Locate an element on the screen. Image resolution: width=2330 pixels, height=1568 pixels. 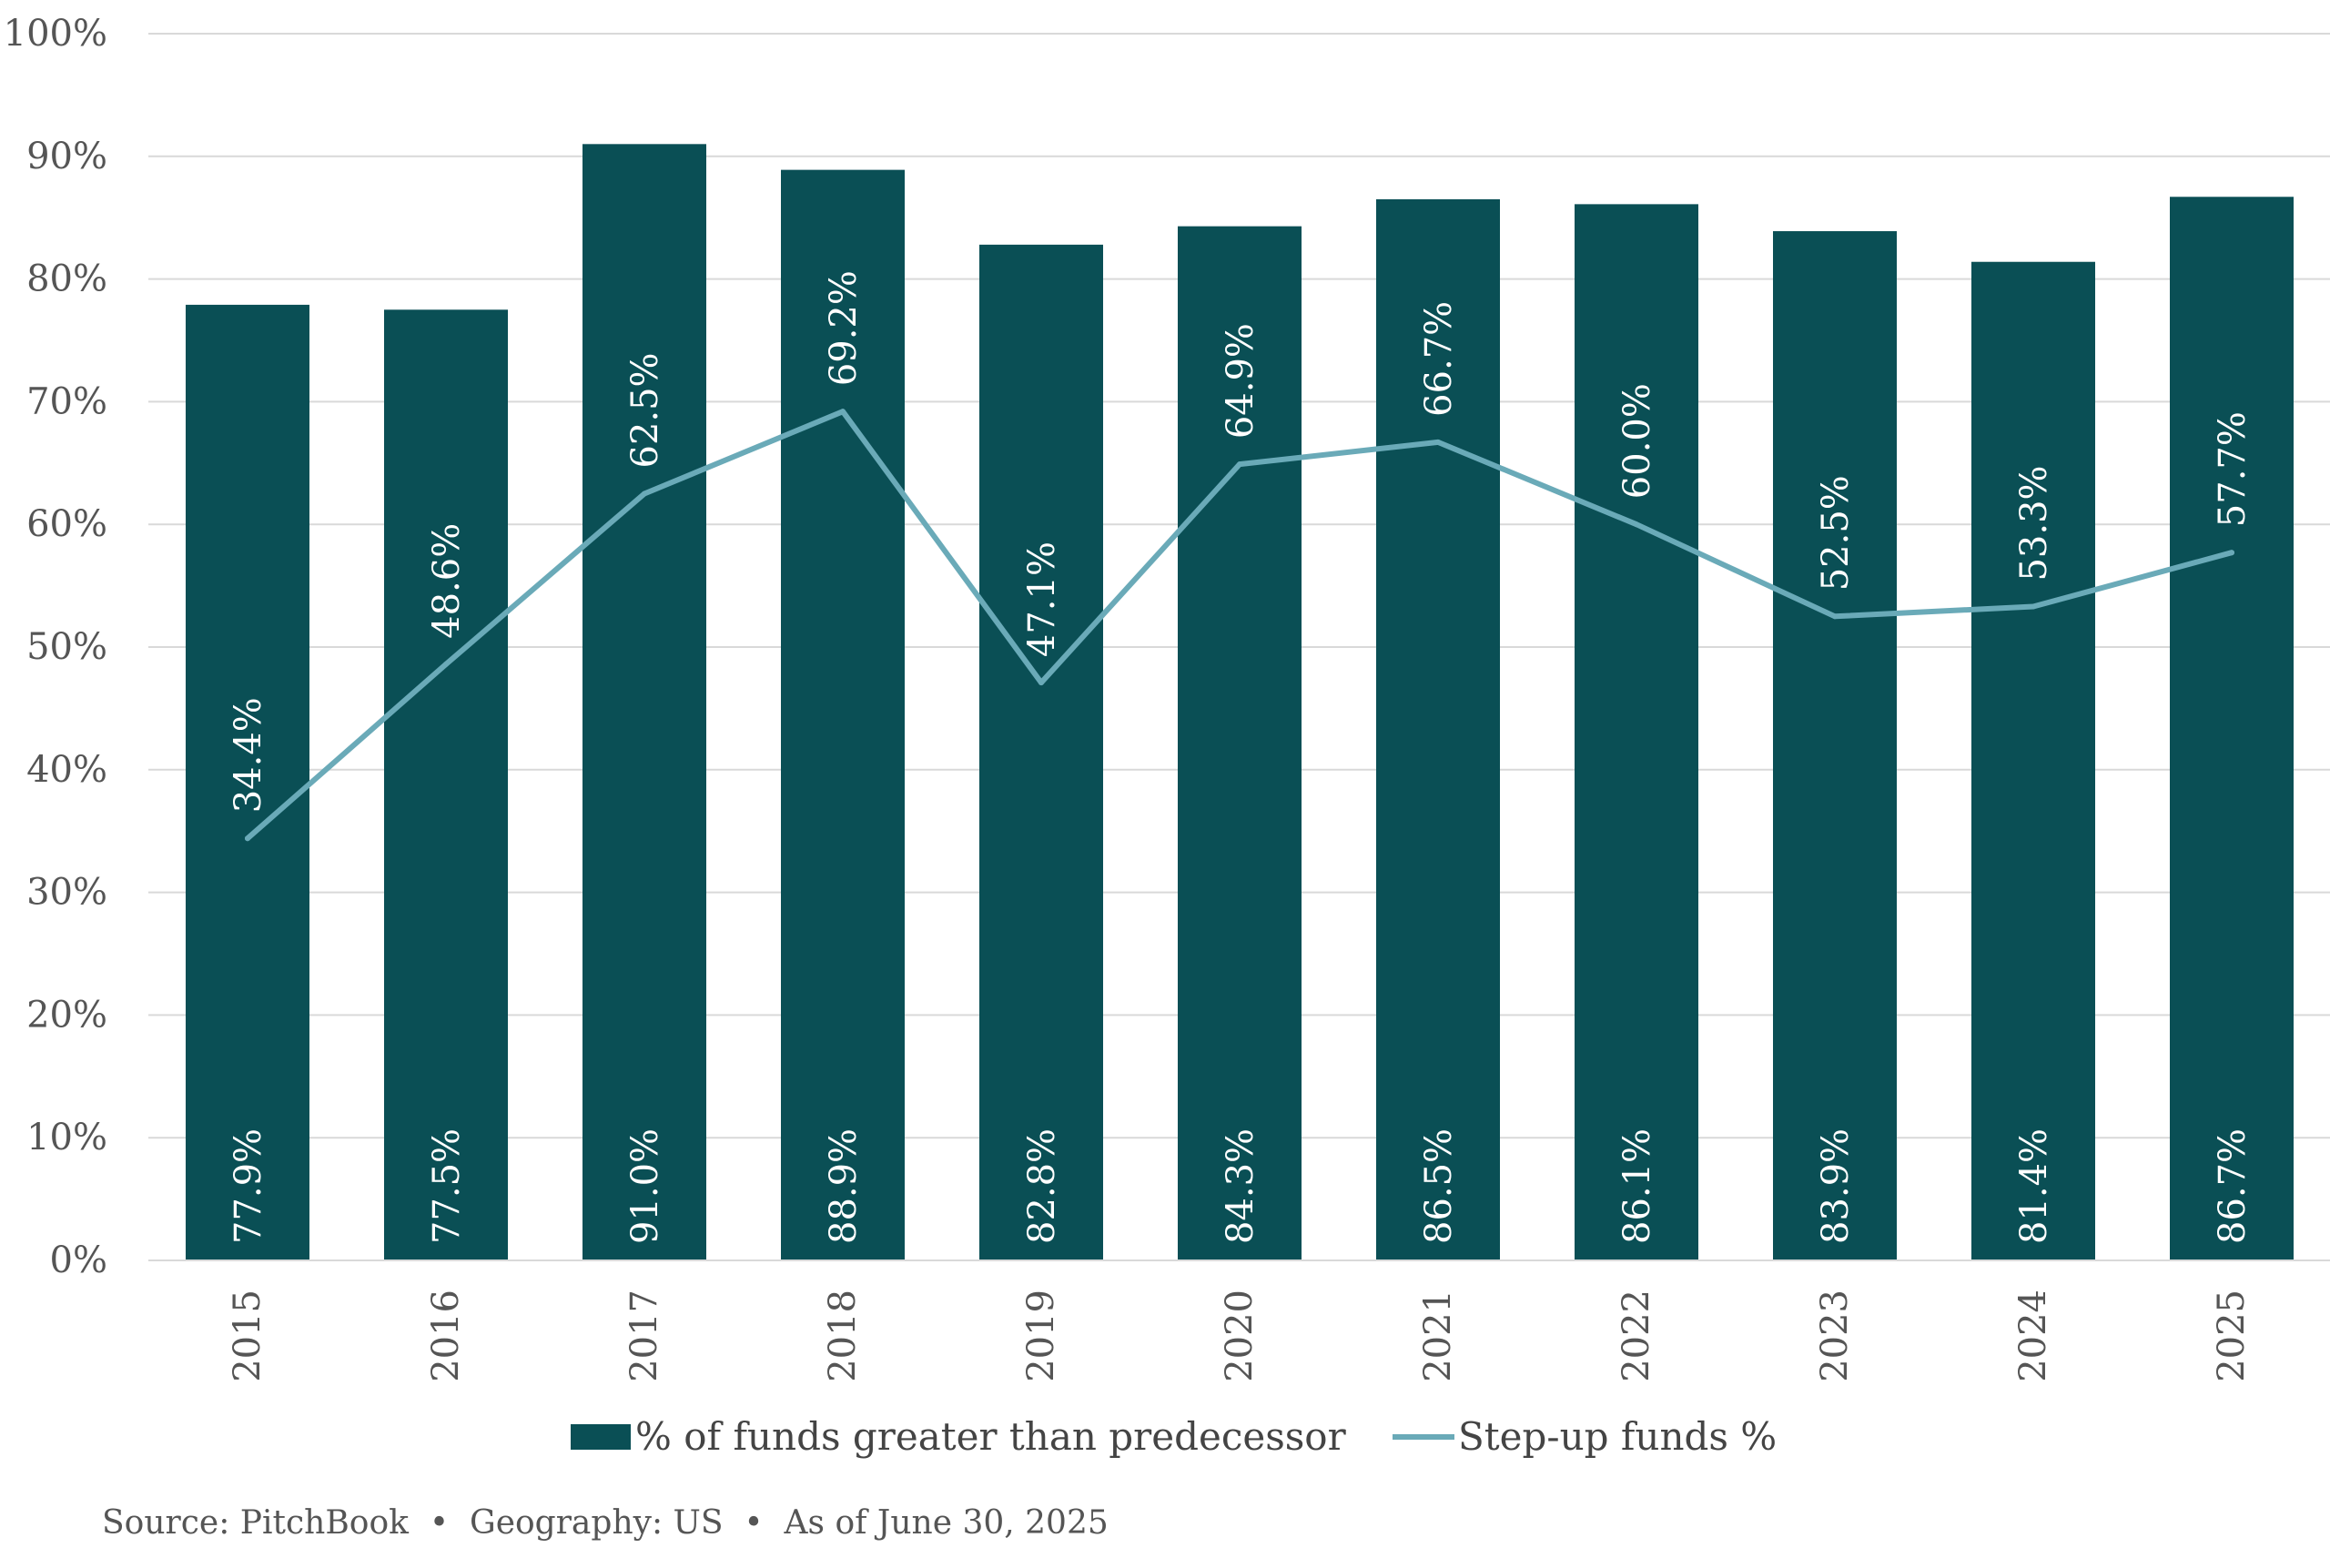
y-tick-label: 100% is located at coordinates (55, 34).